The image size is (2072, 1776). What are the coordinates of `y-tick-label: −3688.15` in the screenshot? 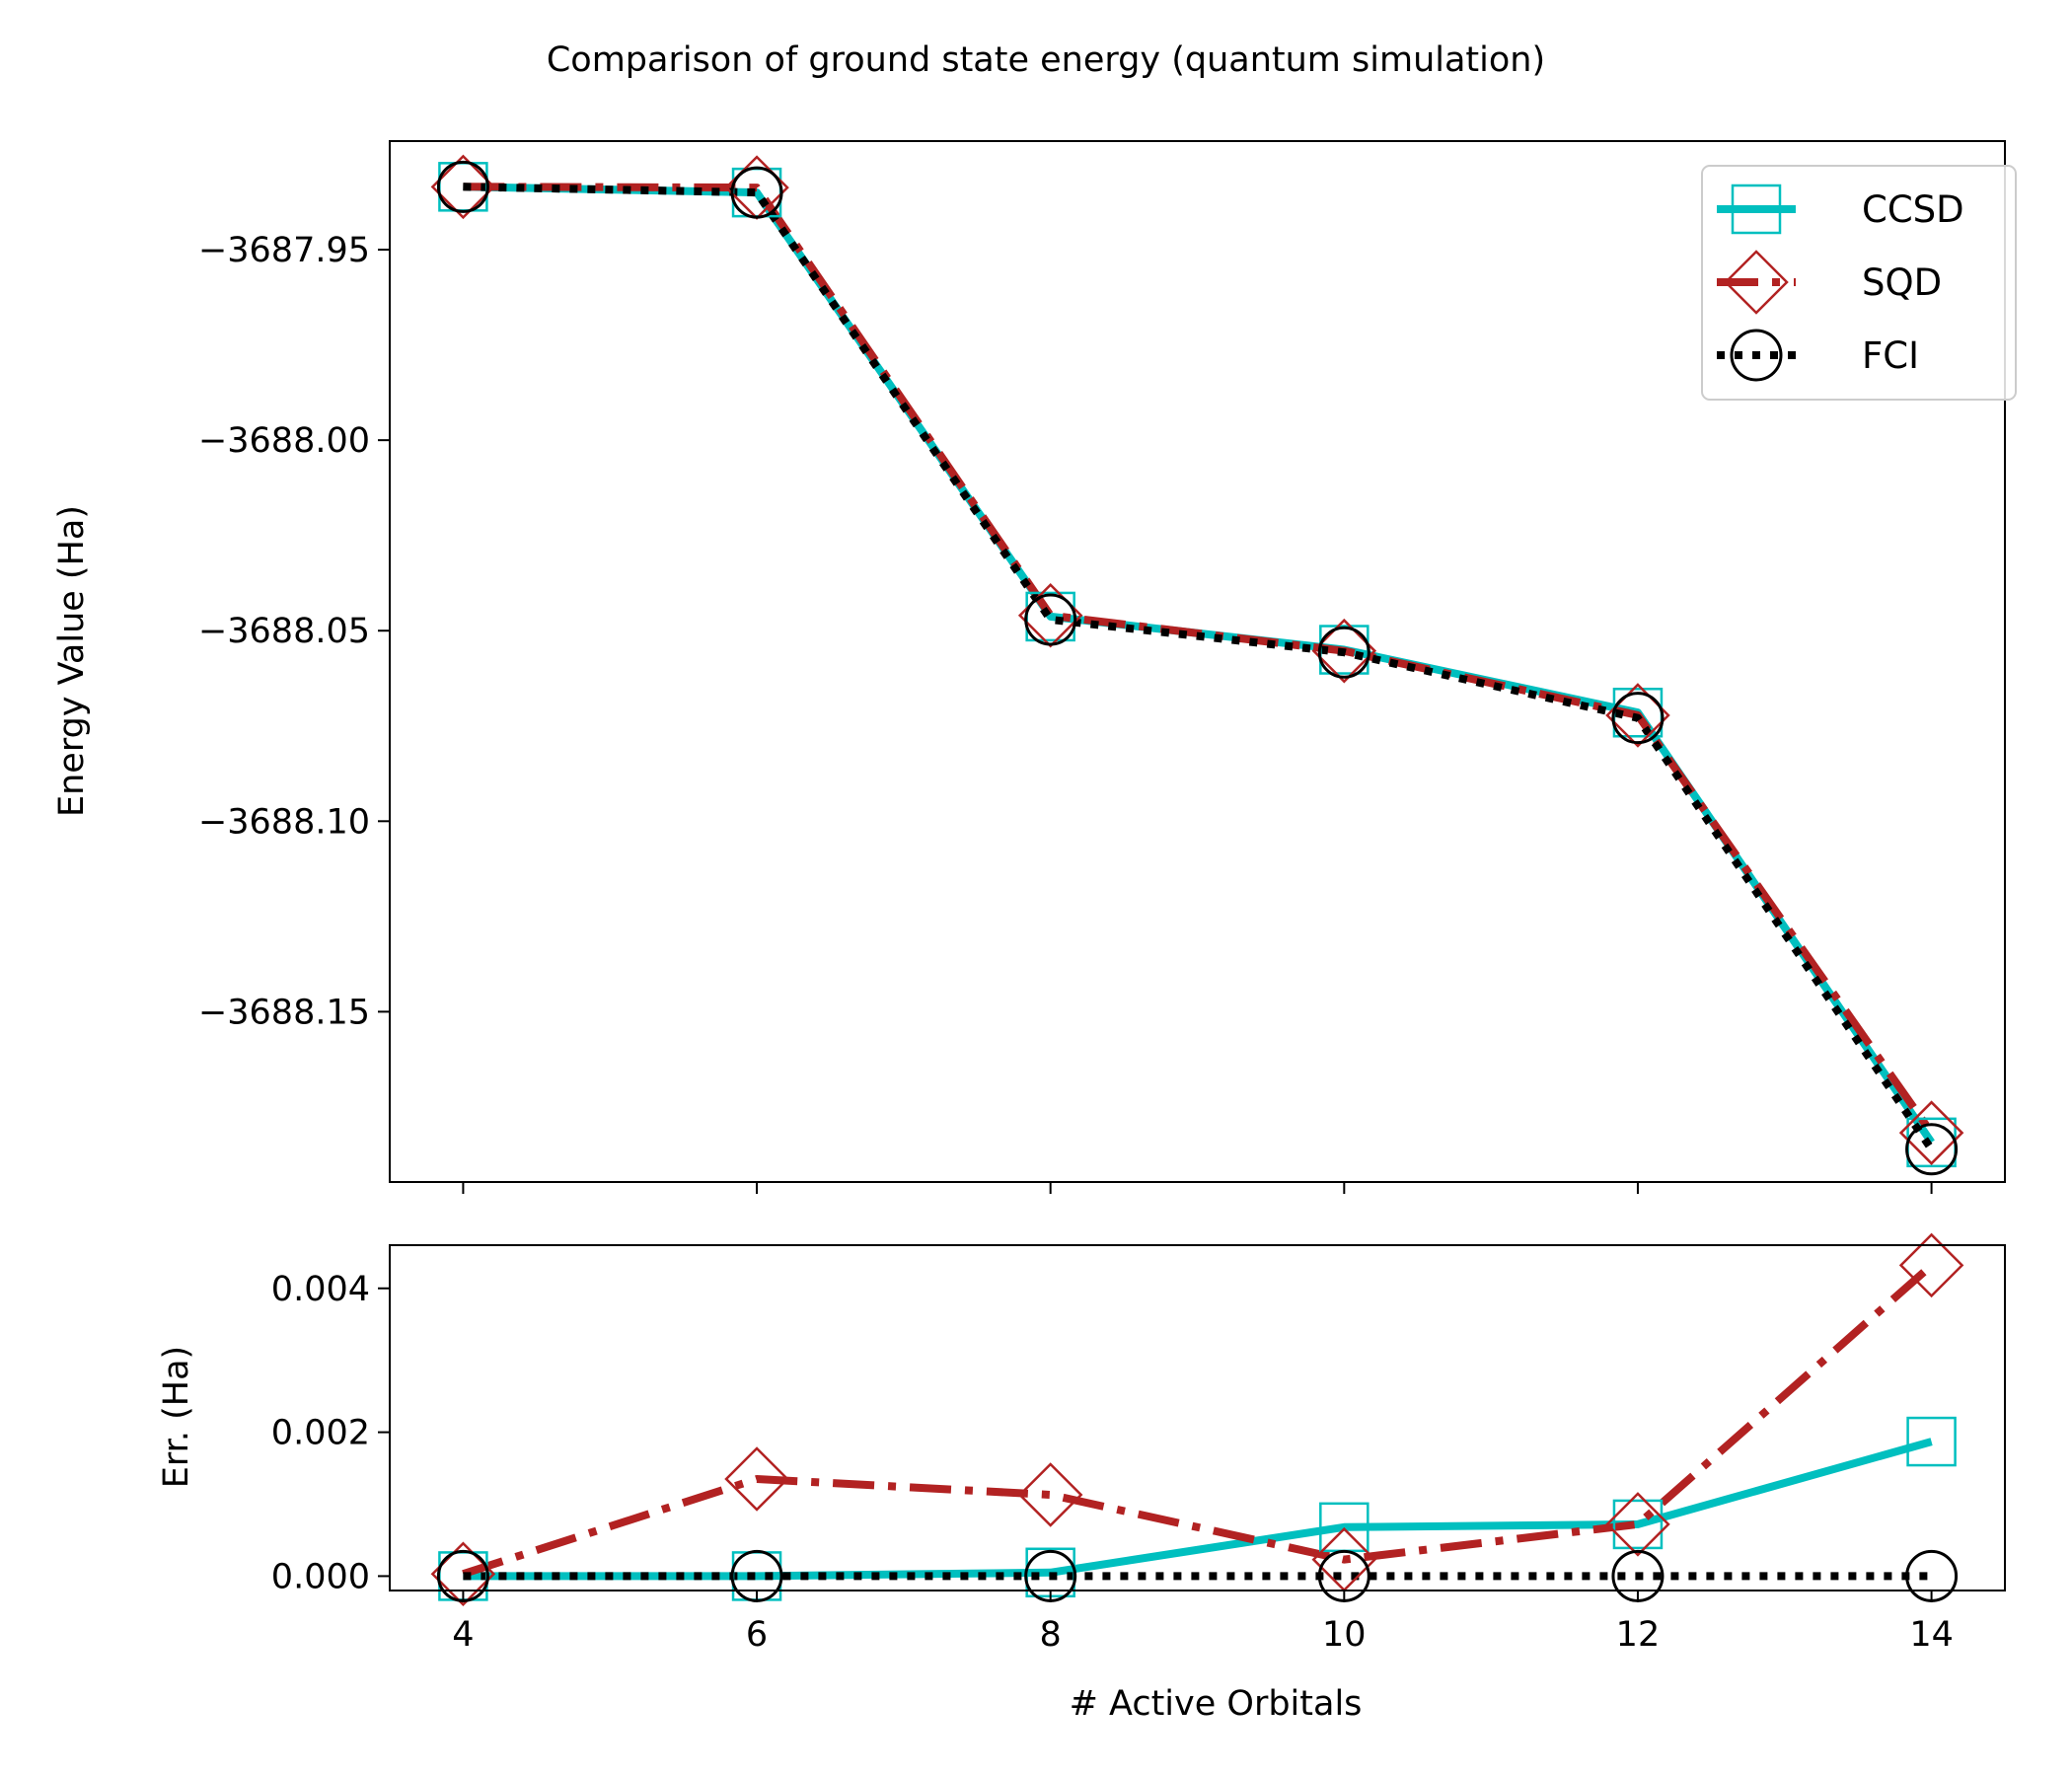 It's located at (284, 1013).